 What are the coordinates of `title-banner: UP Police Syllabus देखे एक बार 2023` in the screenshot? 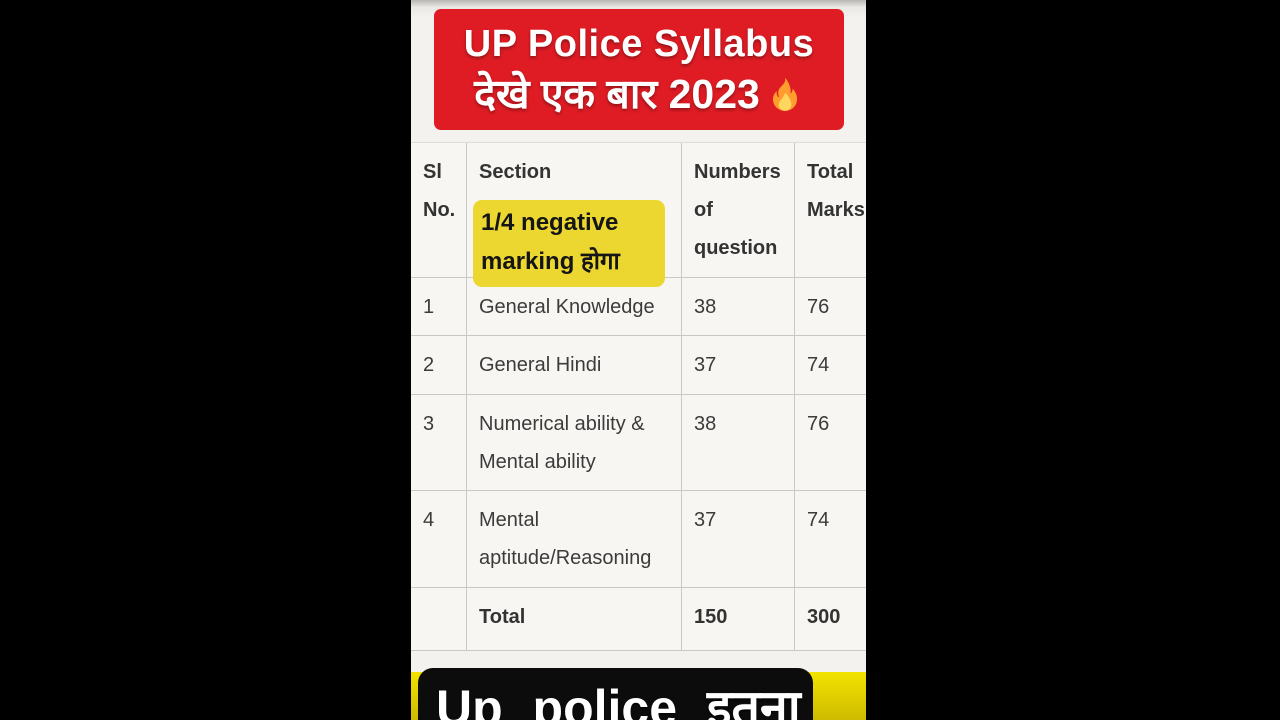 It's located at (639, 69).